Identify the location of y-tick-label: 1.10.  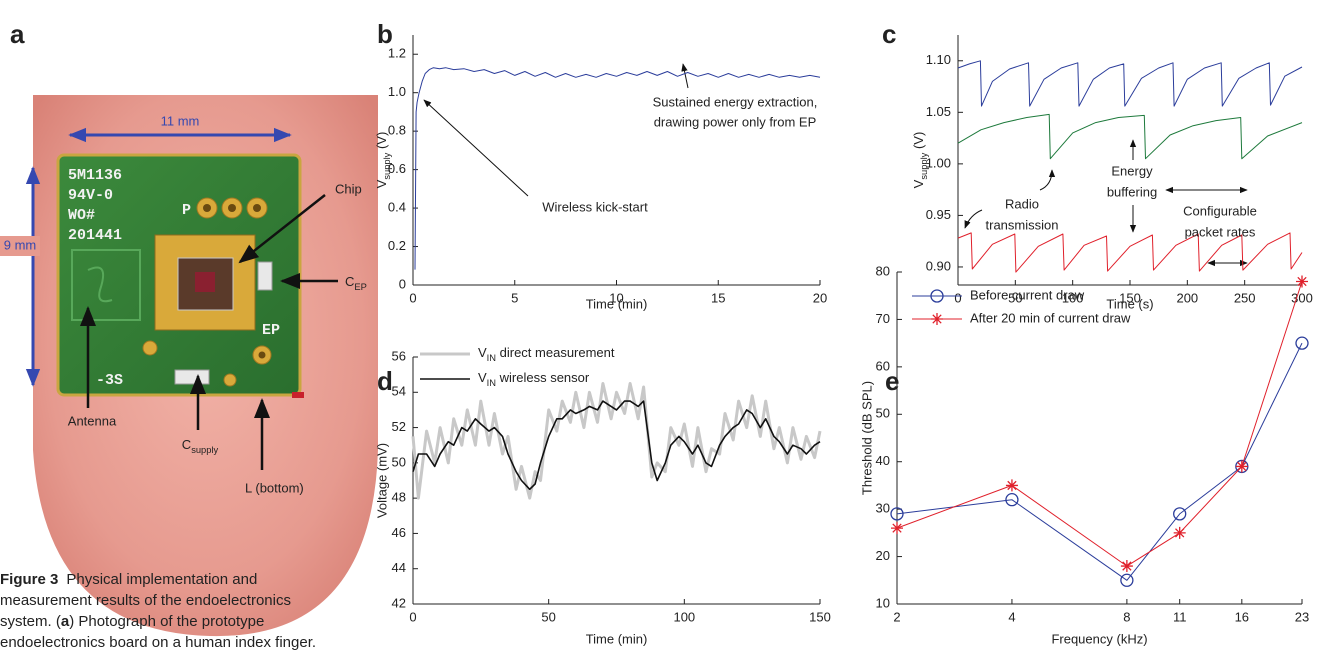
(938, 59).